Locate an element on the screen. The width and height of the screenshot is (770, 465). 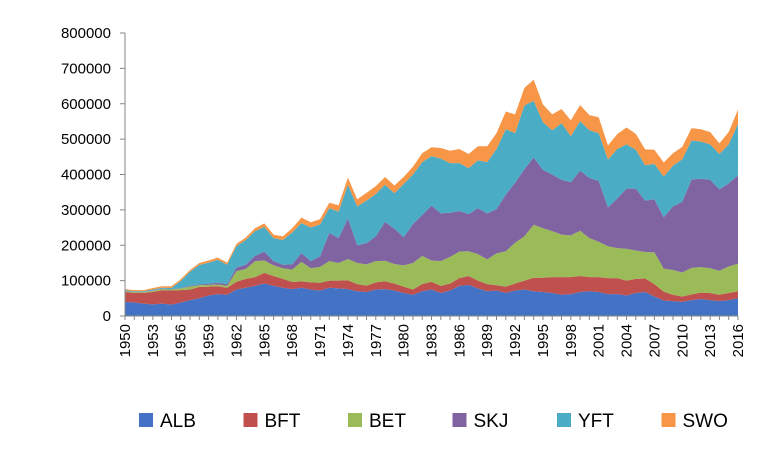
y-tick-label: 0 is located at coordinates (107, 316).